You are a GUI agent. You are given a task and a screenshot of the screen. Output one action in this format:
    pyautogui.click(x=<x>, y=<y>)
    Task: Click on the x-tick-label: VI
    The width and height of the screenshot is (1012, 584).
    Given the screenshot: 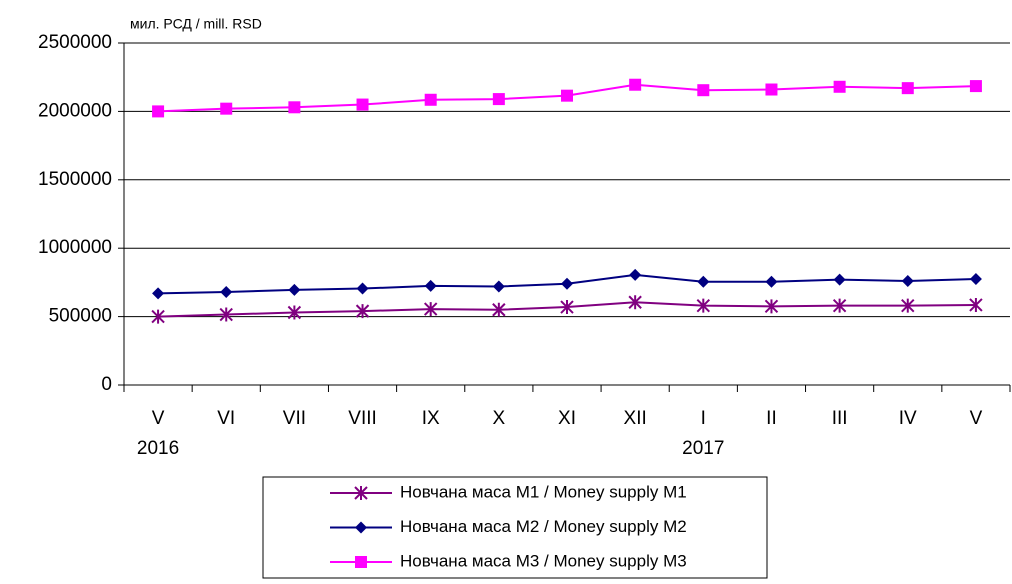 What is the action you would take?
    pyautogui.click(x=226, y=418)
    